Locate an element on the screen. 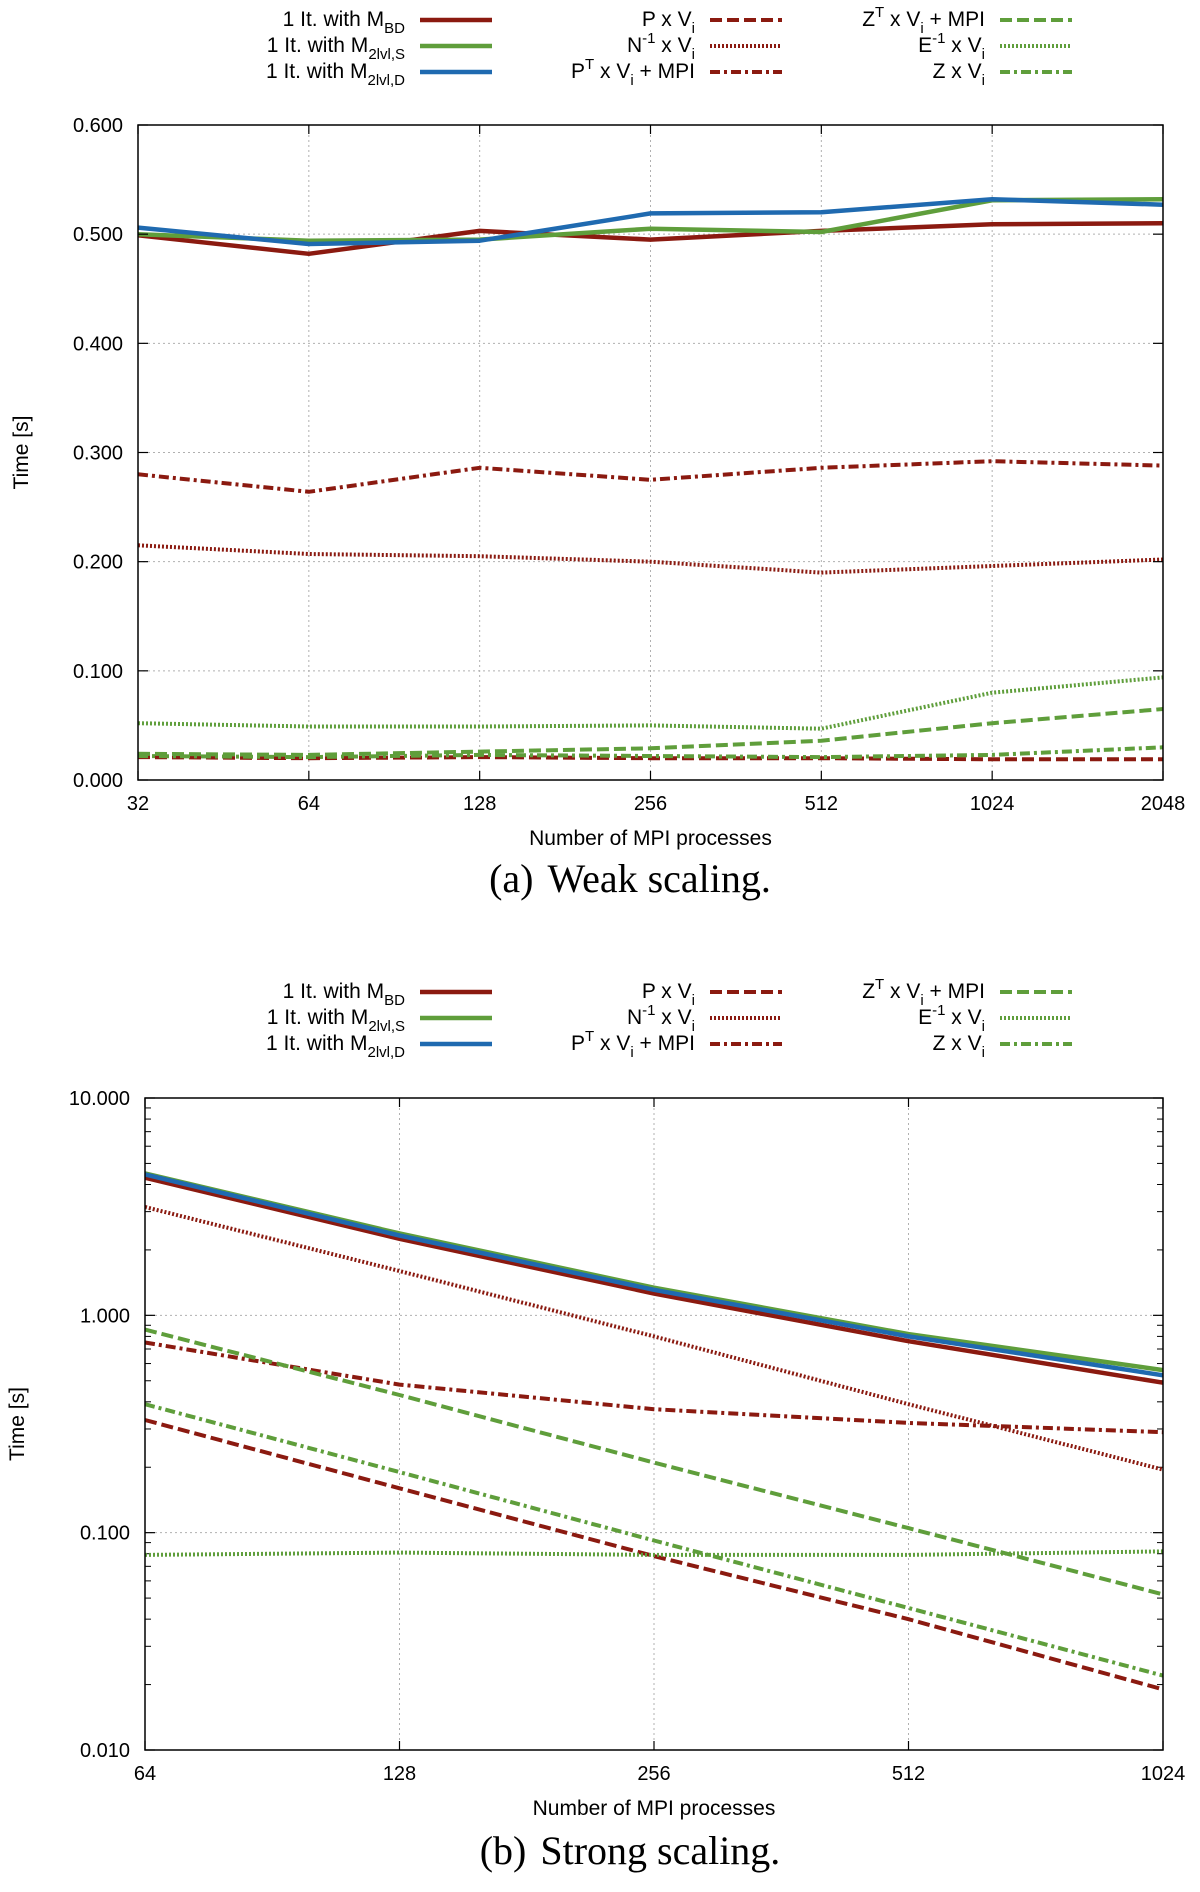  y-tick-label: 0.000 is located at coordinates (98, 781).